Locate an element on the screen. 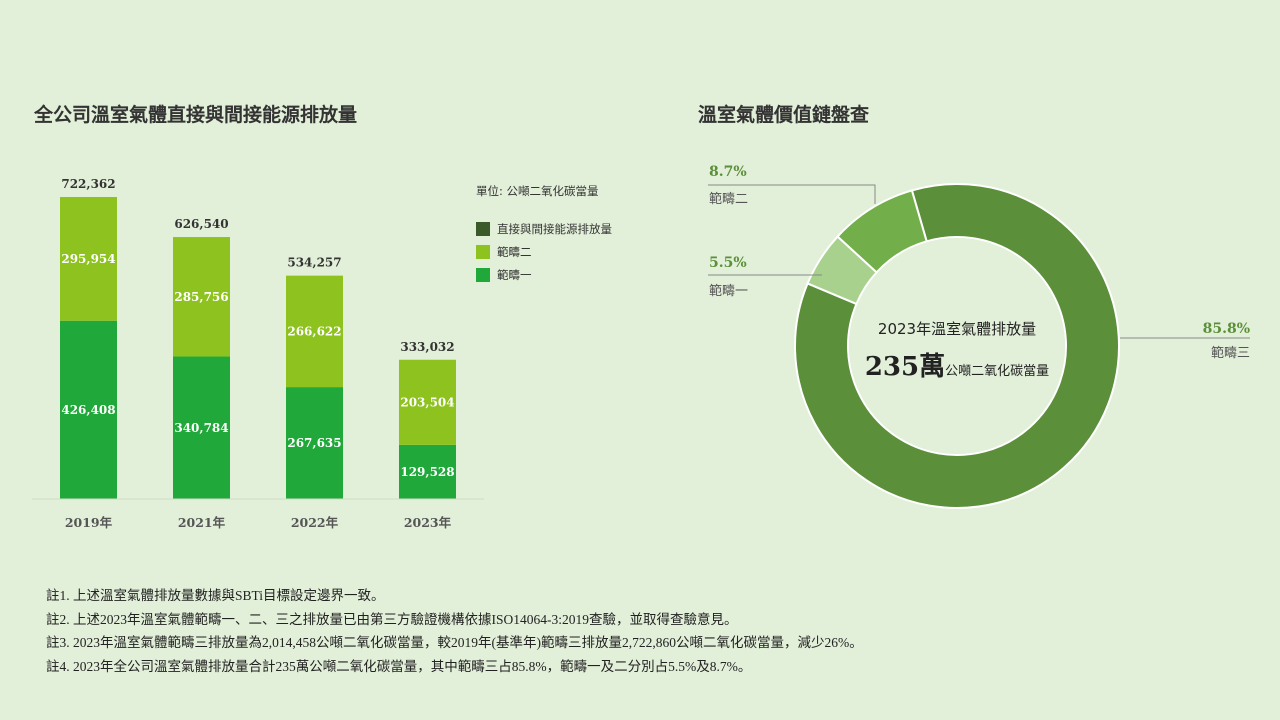  bar-legend: 單位: 公噸二氧化碳當量 直接與間接能源排放量 範疇二 範疇一 is located at coordinates (544, 234).